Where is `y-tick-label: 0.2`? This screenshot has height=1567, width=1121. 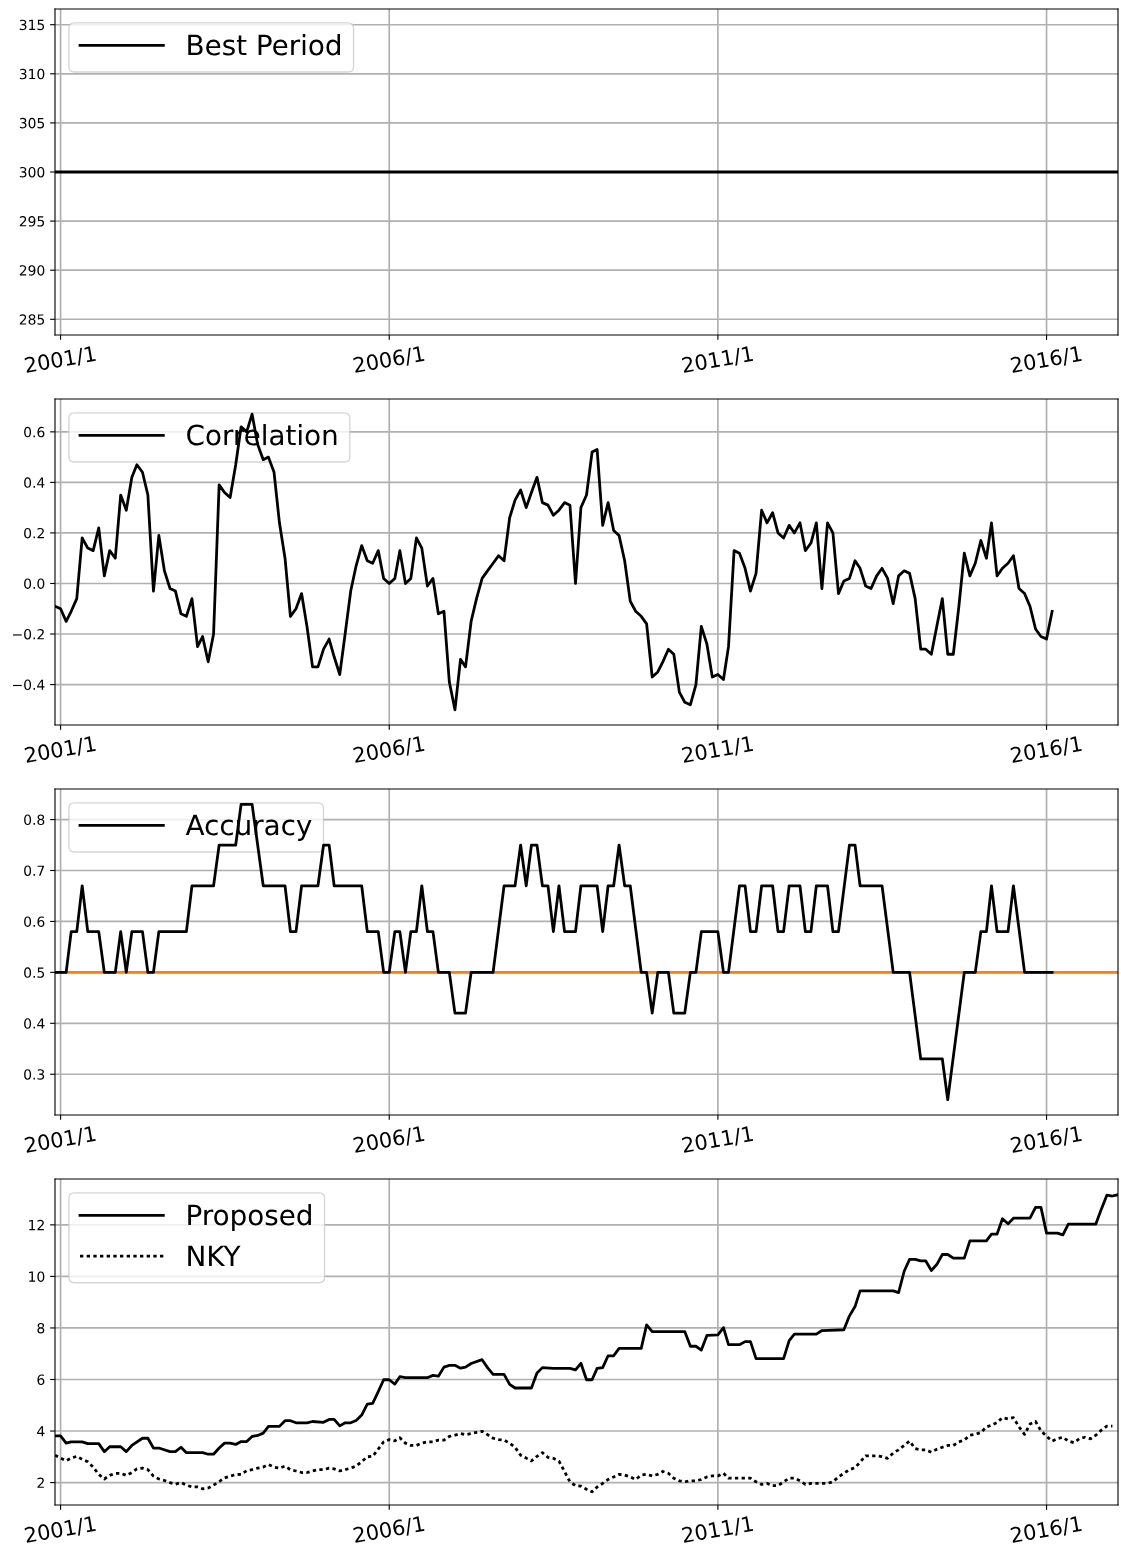
y-tick-label: 0.2 is located at coordinates (34, 533).